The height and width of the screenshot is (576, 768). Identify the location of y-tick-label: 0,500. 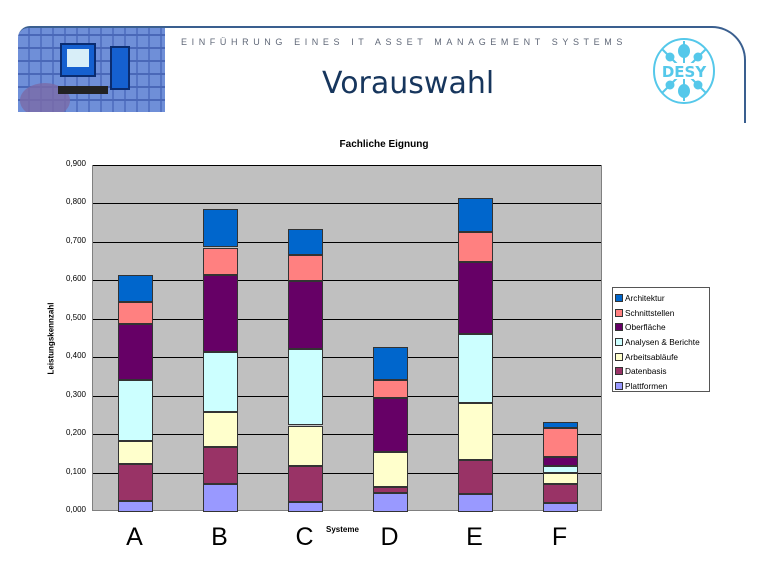
(75, 317).